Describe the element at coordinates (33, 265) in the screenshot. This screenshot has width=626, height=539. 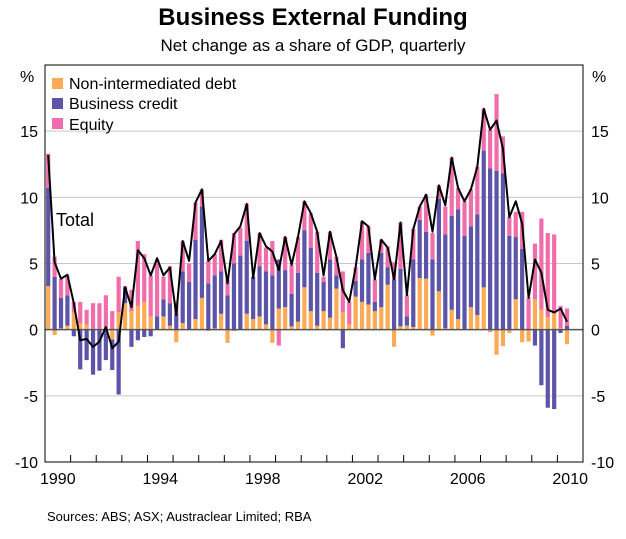
I see `y-tick-label-left: 5` at that location.